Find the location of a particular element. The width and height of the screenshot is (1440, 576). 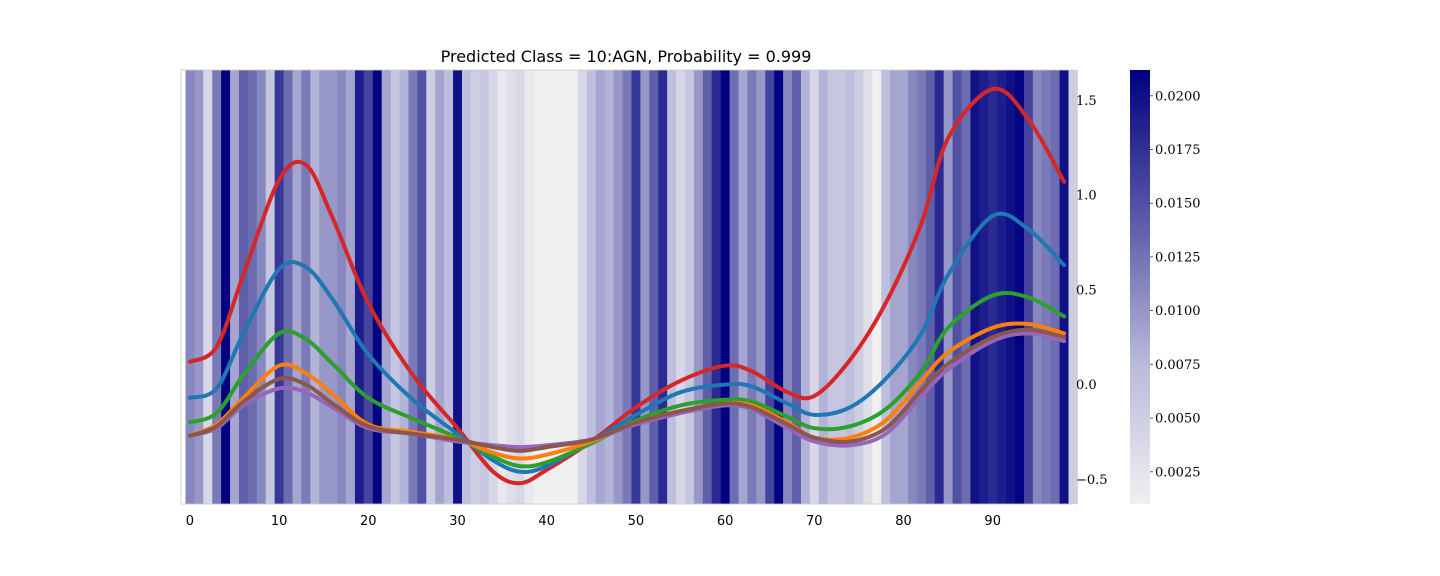

x-tick-label: 50 is located at coordinates (636, 521).